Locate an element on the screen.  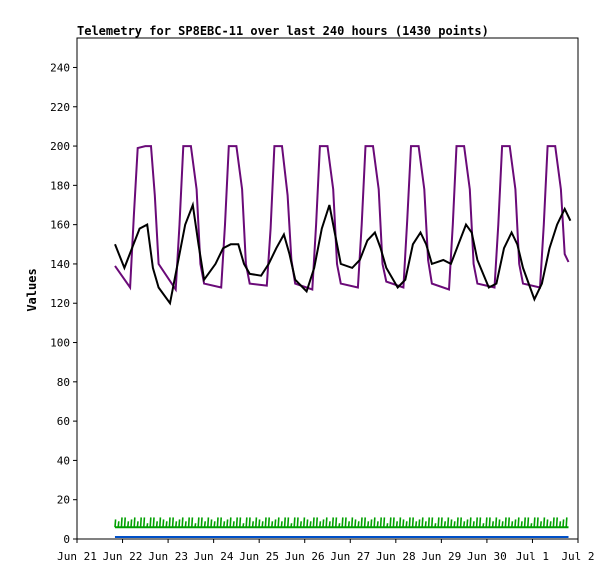
y-axis-ticks: 0 20 40 60 80 100 120 140 160 180 200 220 240 is located at coordinates (63, 303).